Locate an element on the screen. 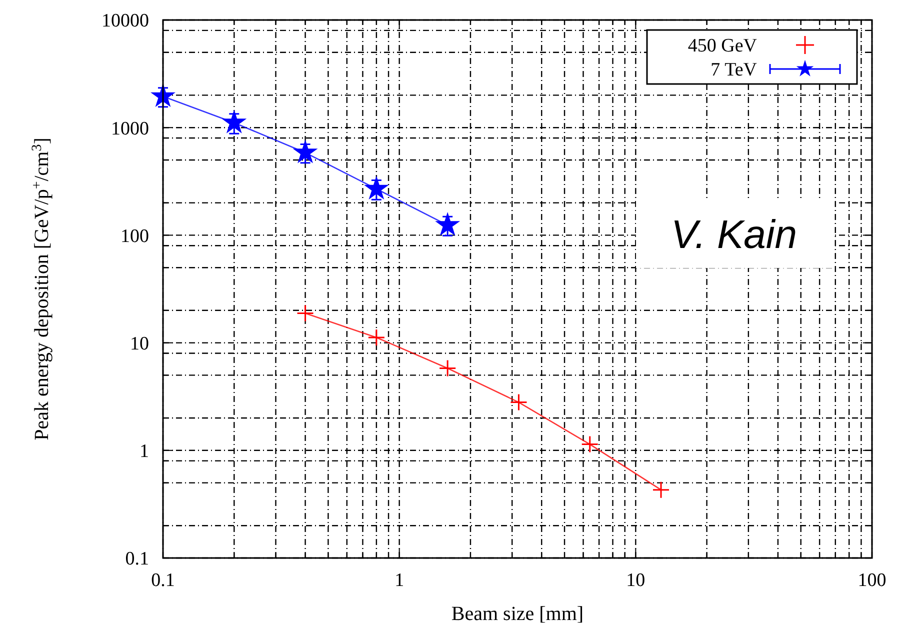 The width and height of the screenshot is (902, 633). y-tick-label: 0.1 is located at coordinates (137, 559).